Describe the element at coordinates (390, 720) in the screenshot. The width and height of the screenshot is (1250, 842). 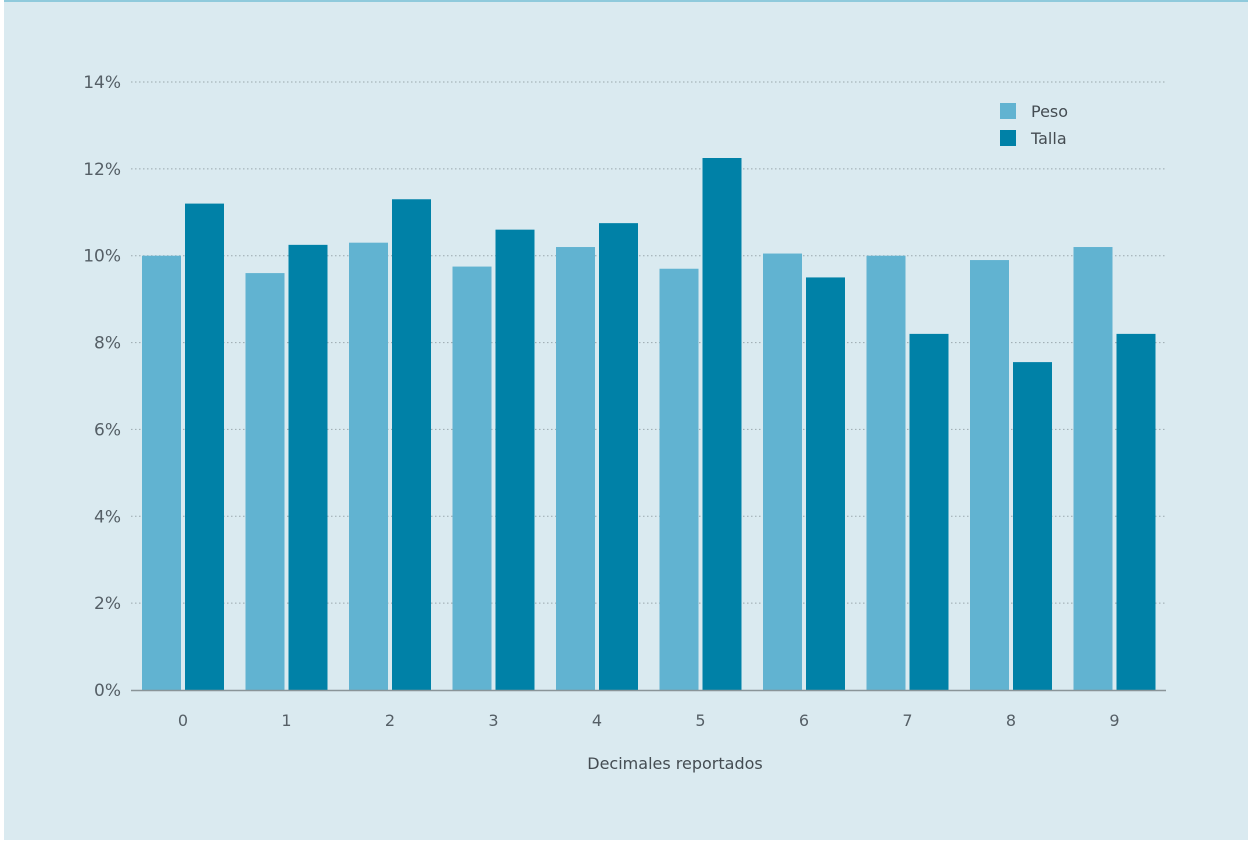
I see `x-tick-label: 2` at that location.